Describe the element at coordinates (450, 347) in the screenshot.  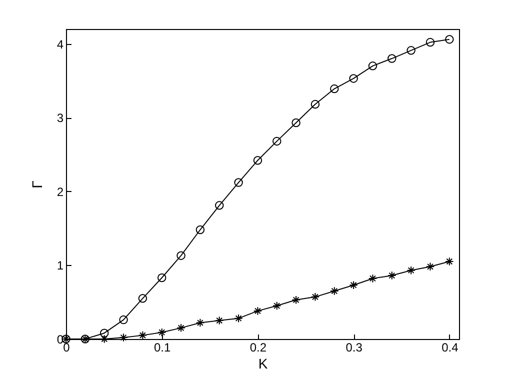
I see `x-tick-label: 0.4` at that location.